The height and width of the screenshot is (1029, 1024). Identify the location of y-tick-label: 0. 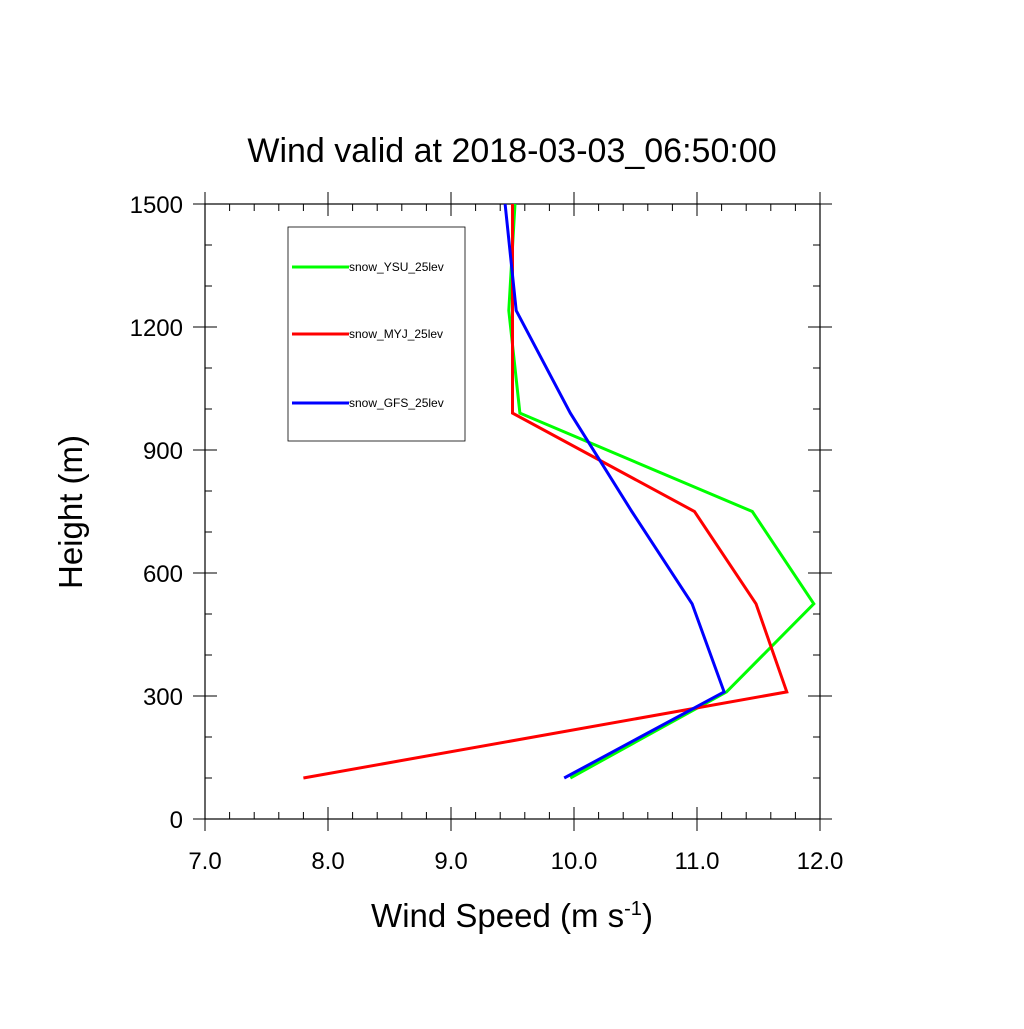
(176, 820).